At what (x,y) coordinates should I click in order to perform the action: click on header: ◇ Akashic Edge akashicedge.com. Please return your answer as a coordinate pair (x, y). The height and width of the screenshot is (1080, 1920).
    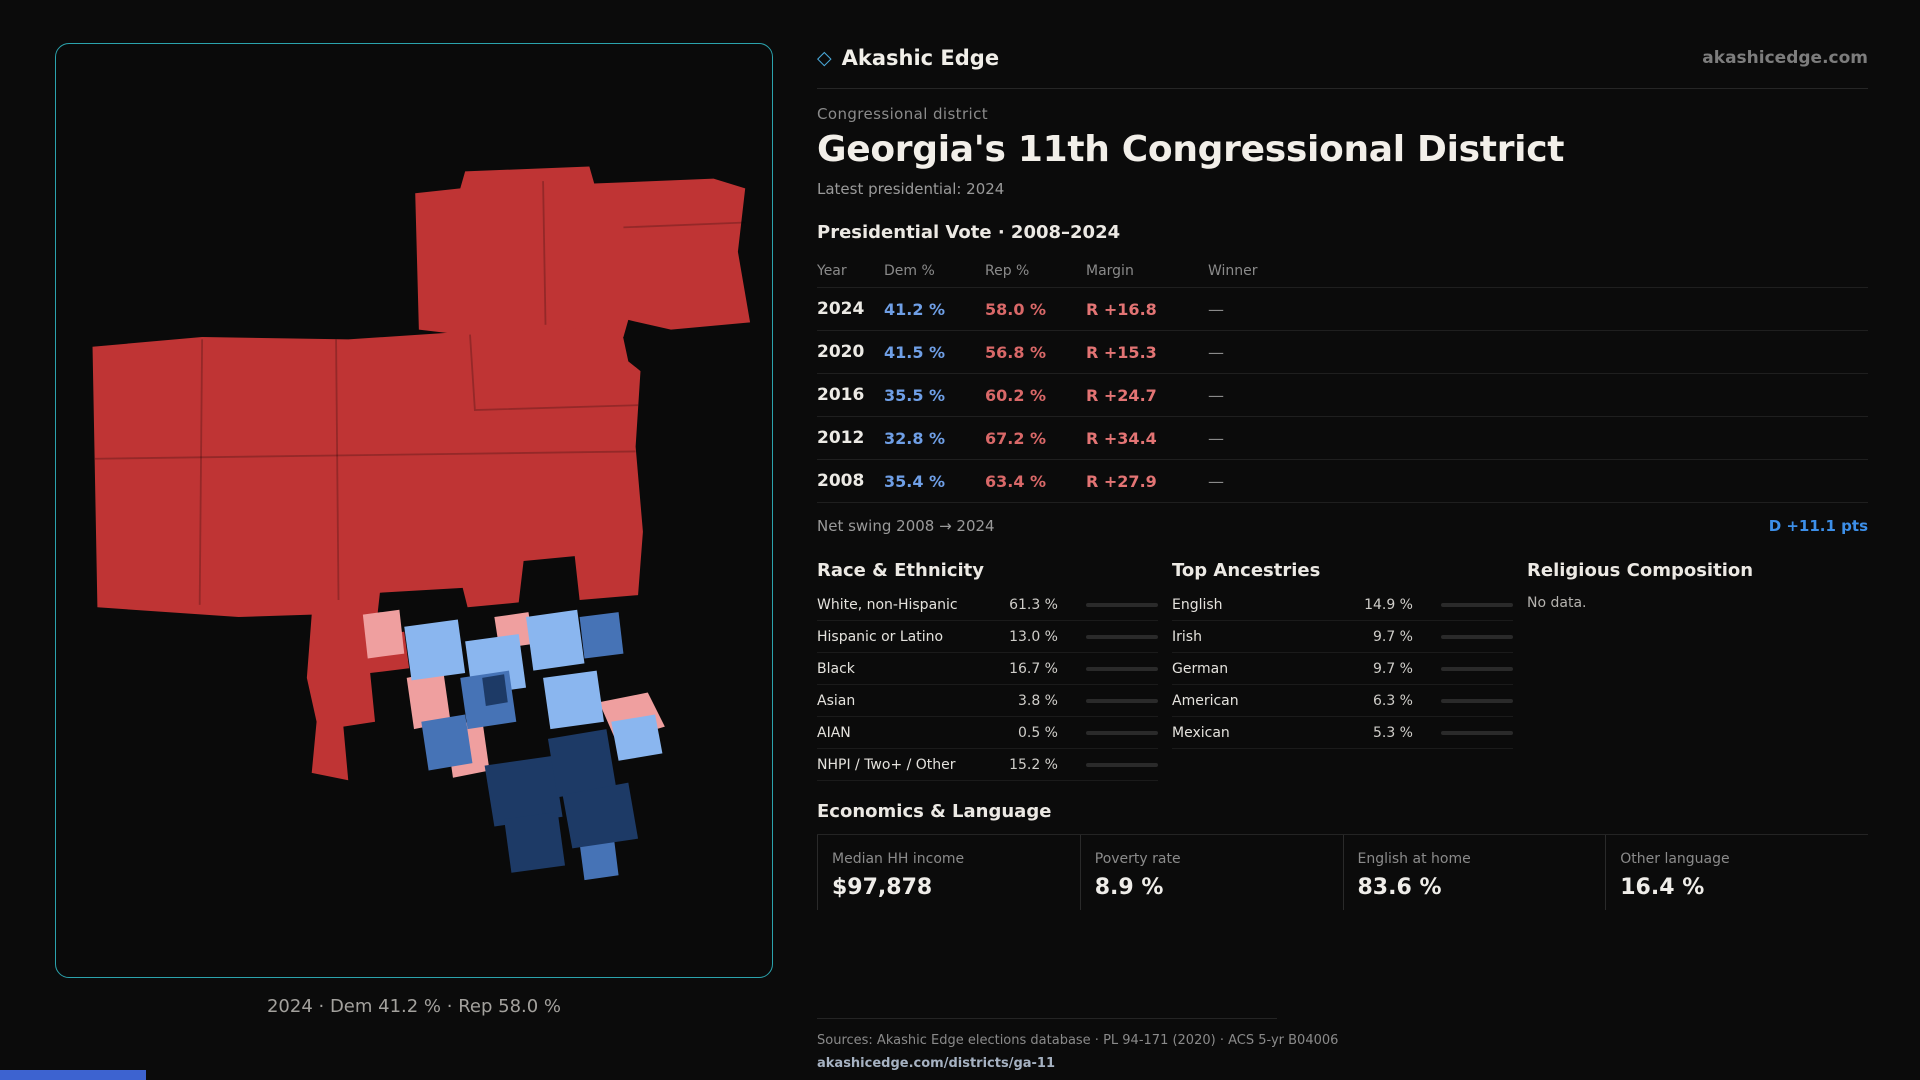
    Looking at the image, I should click on (1342, 58).